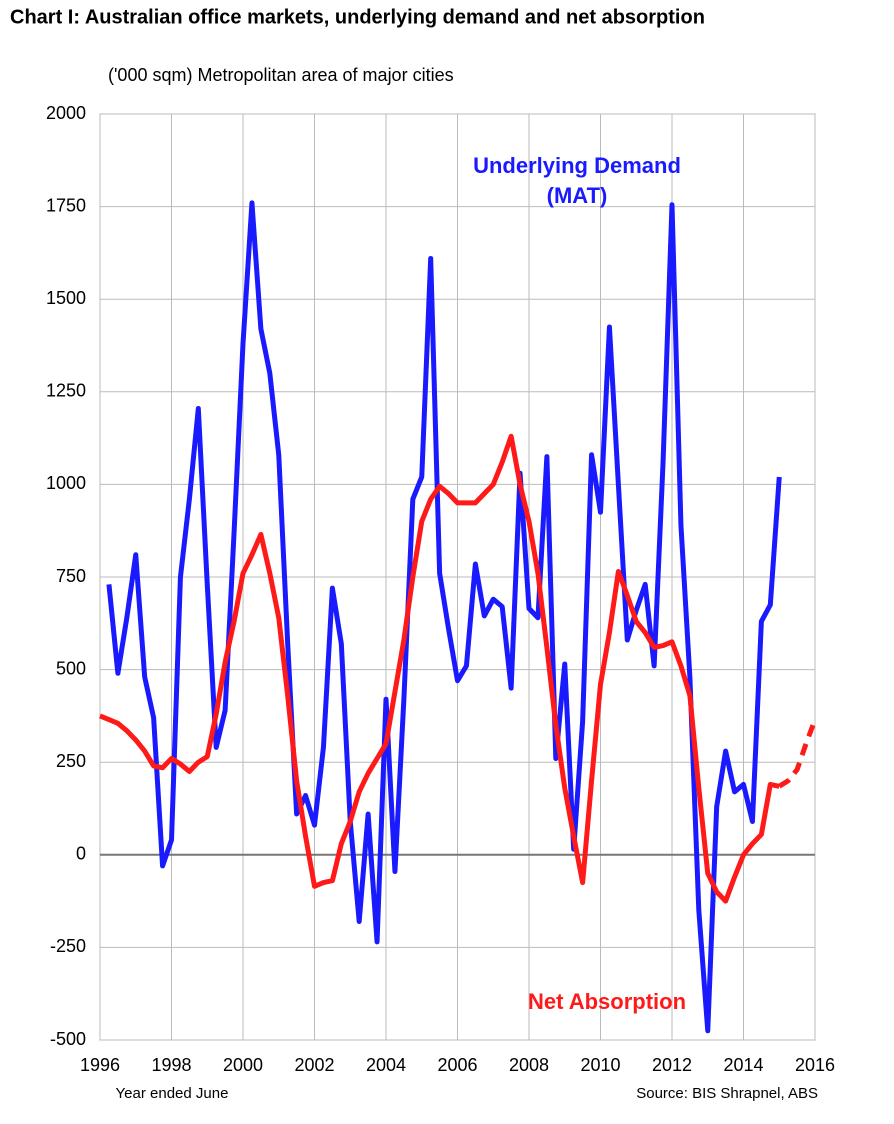 This screenshot has height=1124, width=894. Describe the element at coordinates (607, 1001) in the screenshot. I see `series-label: Net Absorption` at that location.